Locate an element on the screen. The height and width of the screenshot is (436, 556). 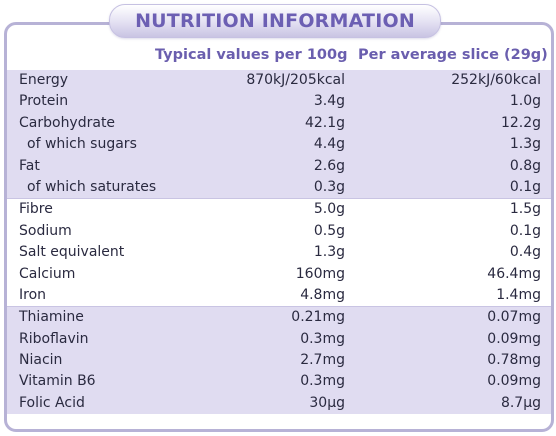
nutrient-label: of which saturates is located at coordinates (92, 186).